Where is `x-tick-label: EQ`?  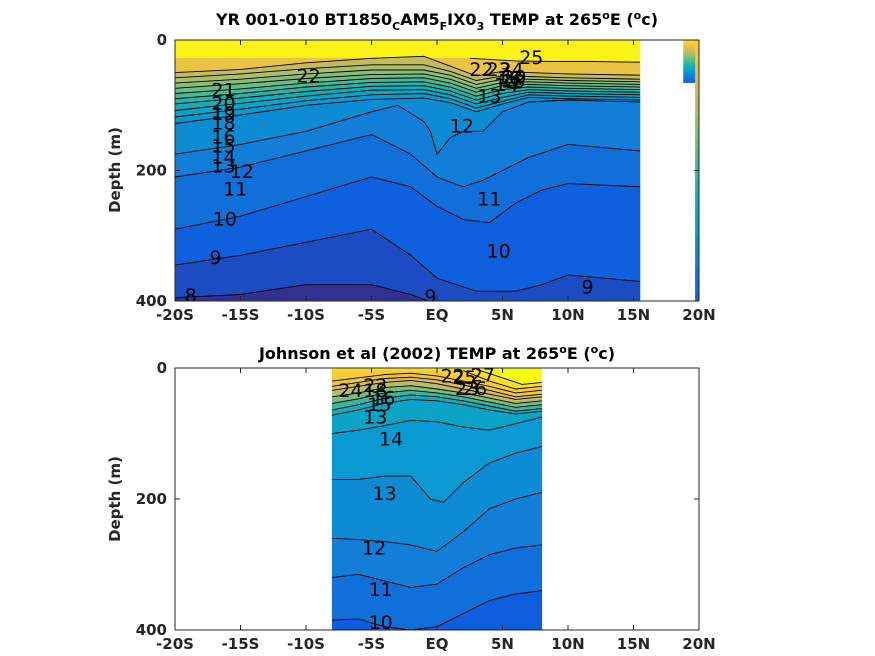 x-tick-label: EQ is located at coordinates (437, 315).